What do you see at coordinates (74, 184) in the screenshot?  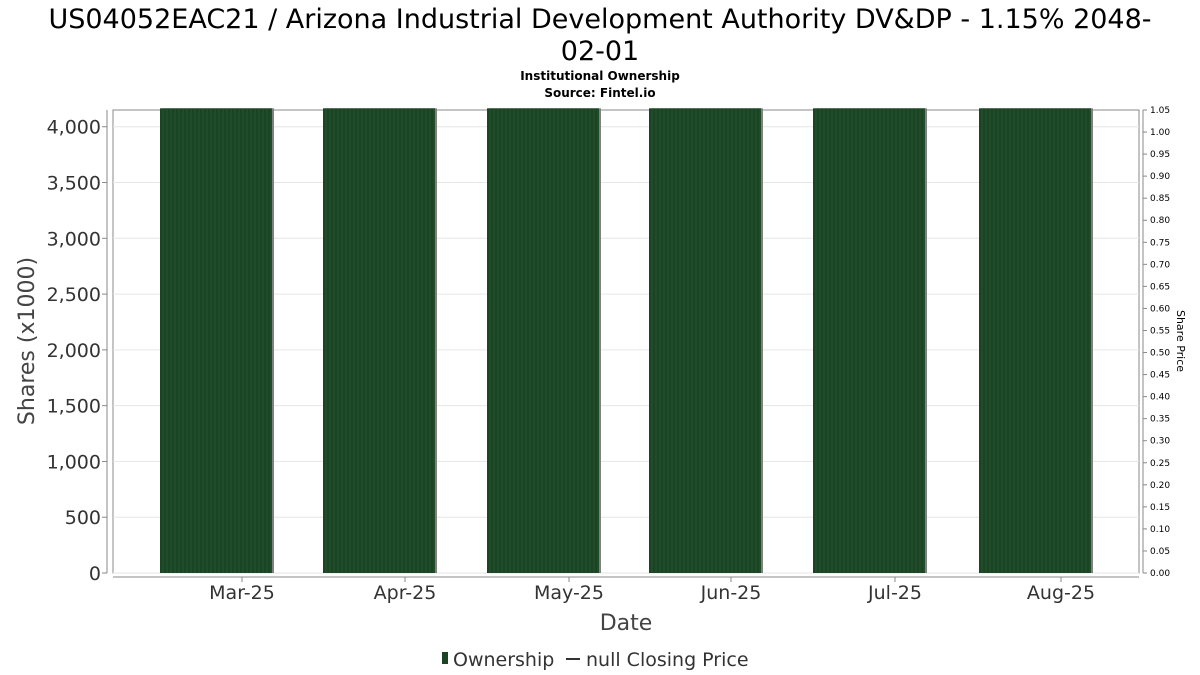 I see `left-tick-label: 3,500` at bounding box center [74, 184].